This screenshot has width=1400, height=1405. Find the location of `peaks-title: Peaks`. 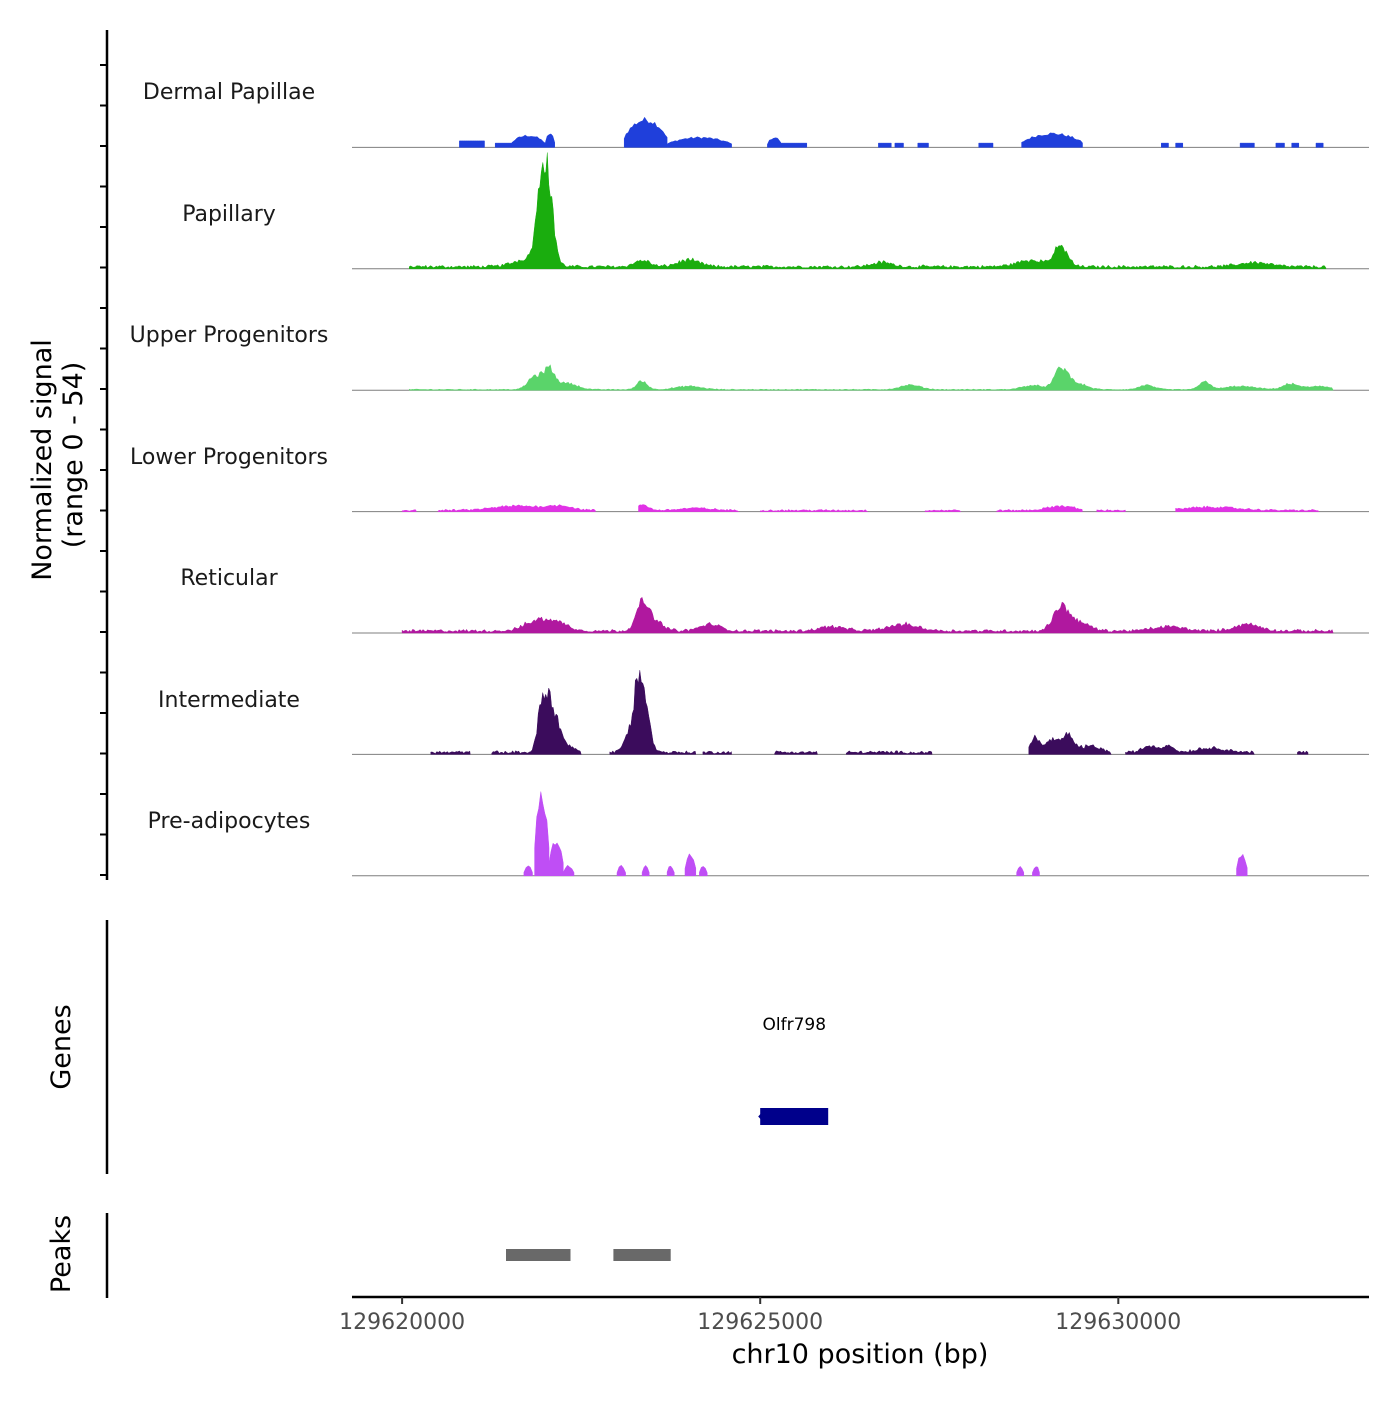

peaks-title: Peaks is located at coordinates (61, 1254).